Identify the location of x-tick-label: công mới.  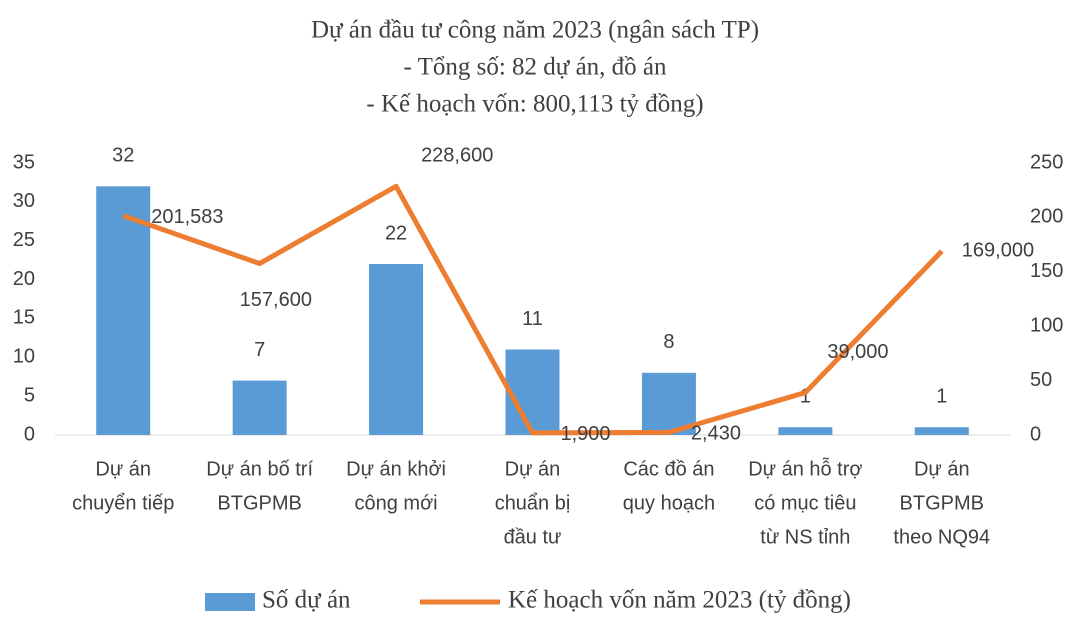
(395, 503).